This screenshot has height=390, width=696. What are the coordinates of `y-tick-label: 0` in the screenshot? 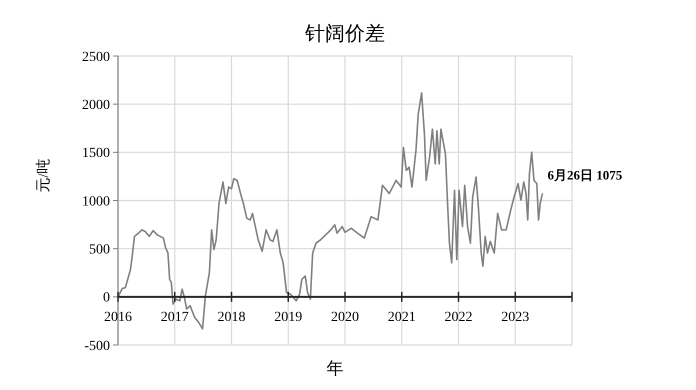 It's located at (106, 298).